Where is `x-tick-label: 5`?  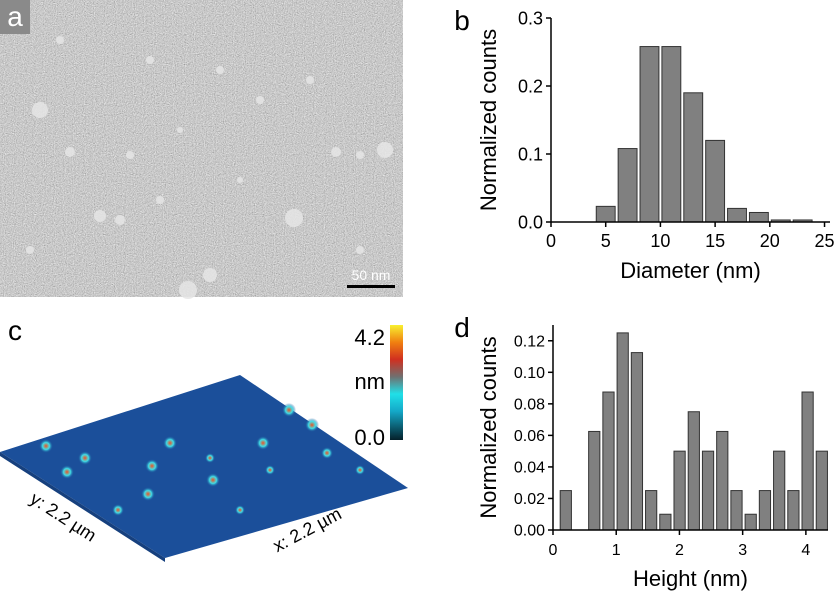
x-tick-label: 5 is located at coordinates (606, 241).